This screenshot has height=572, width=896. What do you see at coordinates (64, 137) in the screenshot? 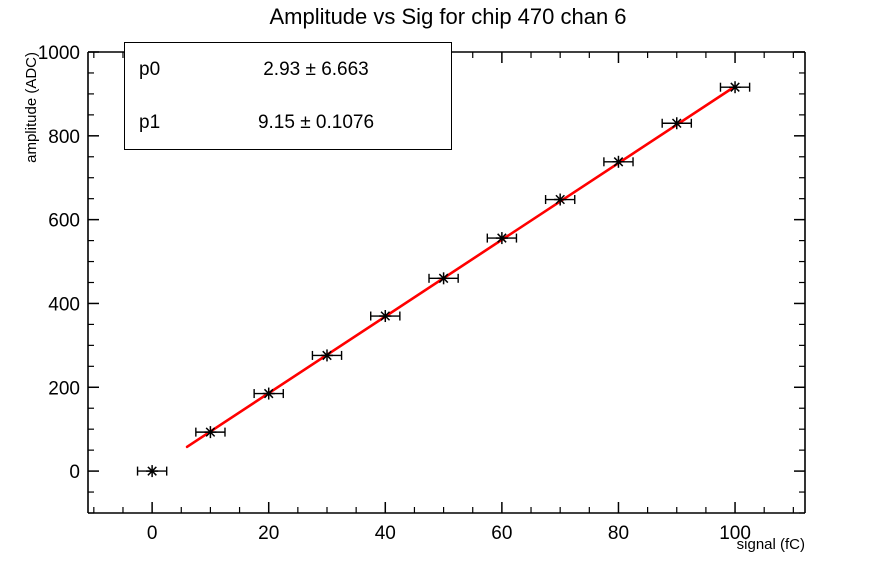
I see `y-tick-label: 800` at bounding box center [64, 137].